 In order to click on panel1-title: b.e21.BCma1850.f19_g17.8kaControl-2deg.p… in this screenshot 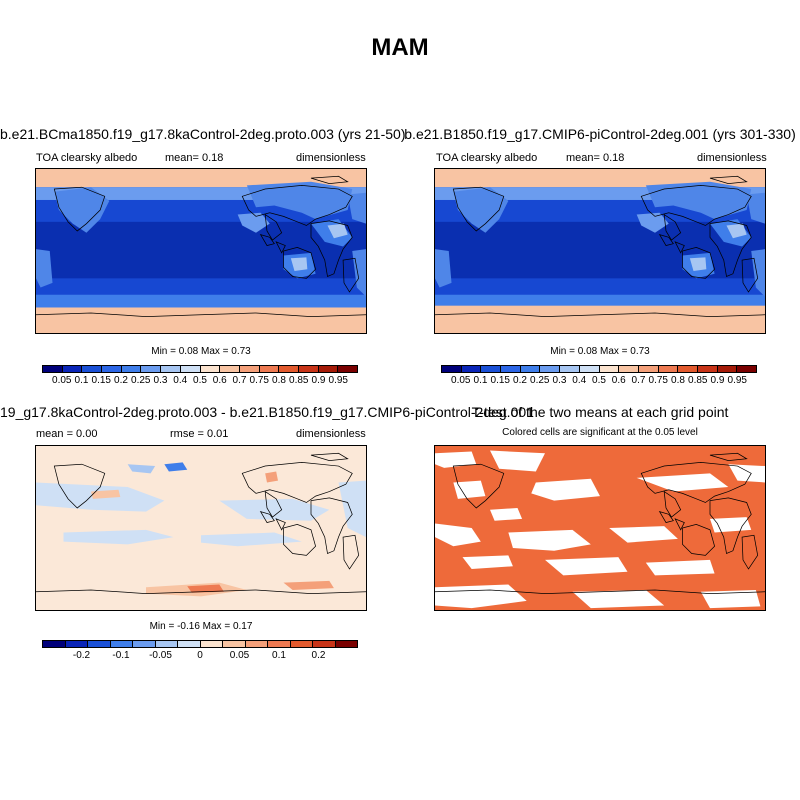, I will do `click(203, 134)`.